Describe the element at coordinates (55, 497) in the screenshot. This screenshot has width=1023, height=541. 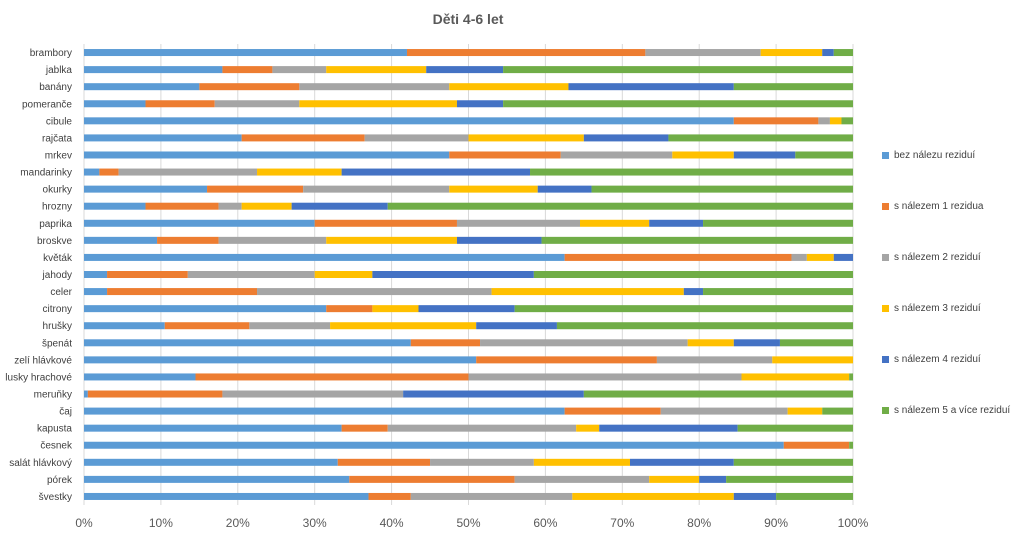
I see `y-tick-label: švestky` at that location.